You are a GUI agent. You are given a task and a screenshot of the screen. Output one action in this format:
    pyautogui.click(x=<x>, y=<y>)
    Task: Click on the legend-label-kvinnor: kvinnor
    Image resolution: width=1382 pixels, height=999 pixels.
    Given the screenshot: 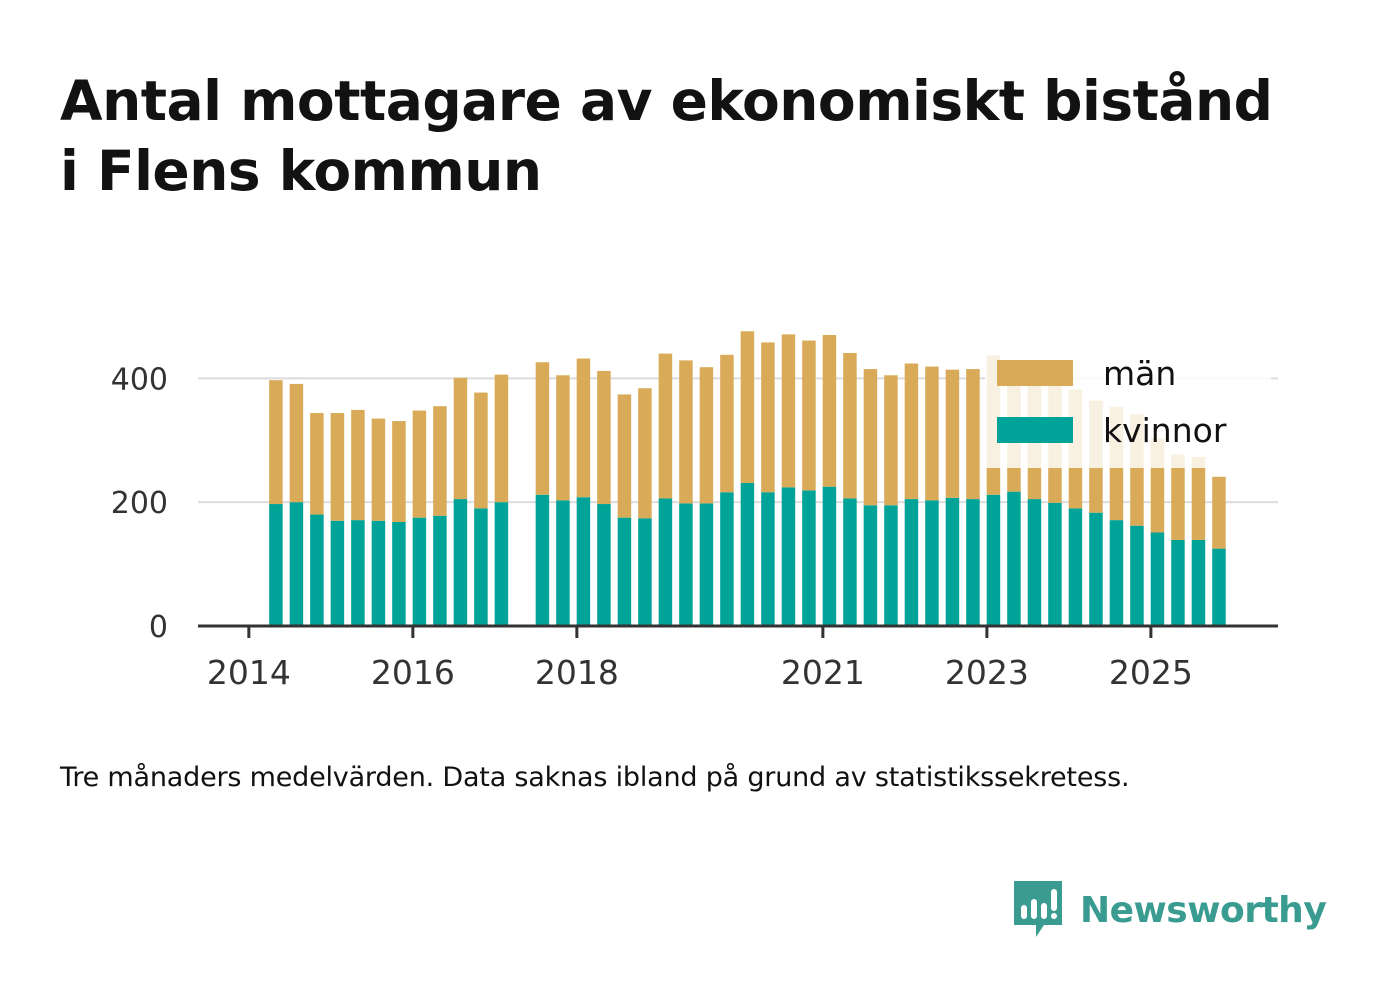 What is the action you would take?
    pyautogui.click(x=1165, y=430)
    